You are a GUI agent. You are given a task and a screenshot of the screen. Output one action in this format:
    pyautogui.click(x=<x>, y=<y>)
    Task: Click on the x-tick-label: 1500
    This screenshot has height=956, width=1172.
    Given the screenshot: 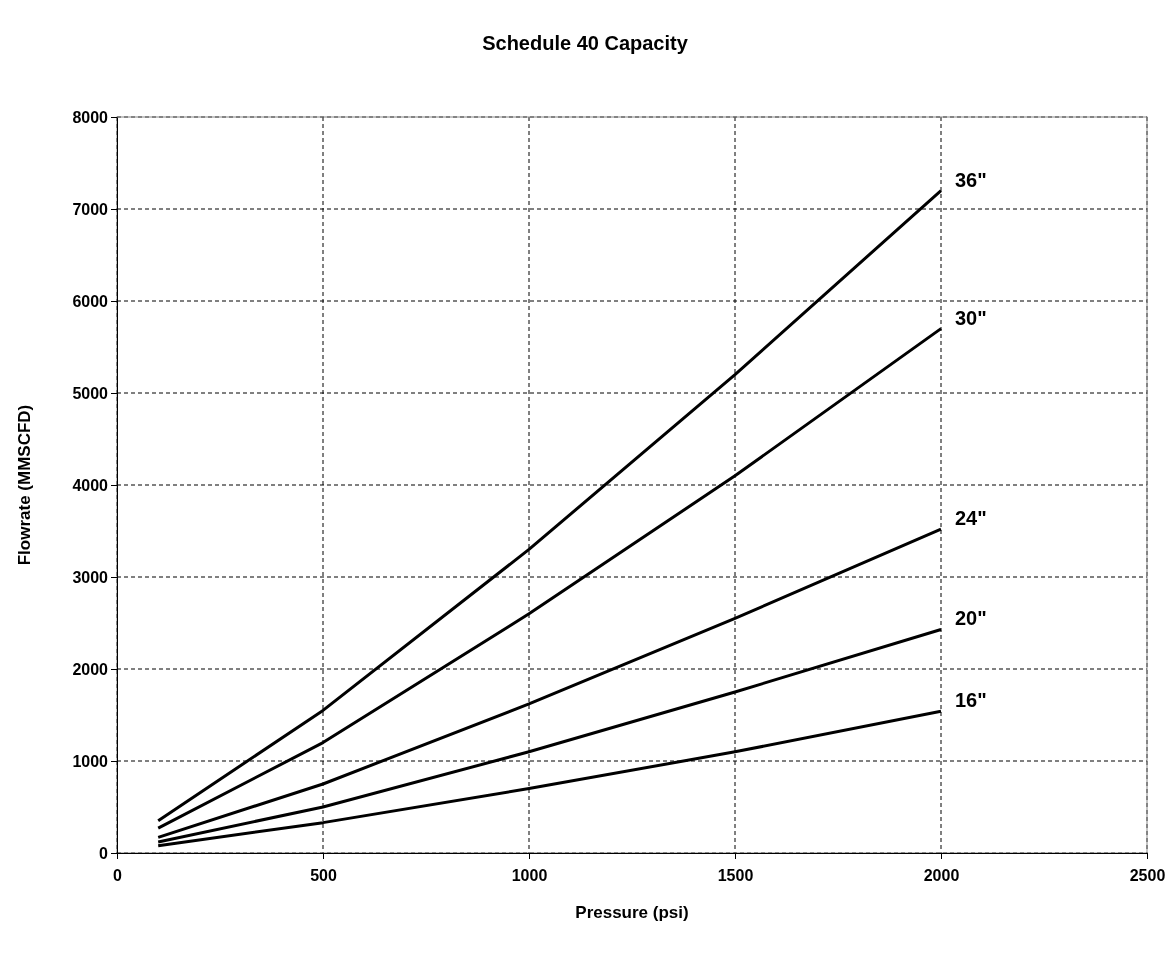 What is the action you would take?
    pyautogui.click(x=735, y=876)
    